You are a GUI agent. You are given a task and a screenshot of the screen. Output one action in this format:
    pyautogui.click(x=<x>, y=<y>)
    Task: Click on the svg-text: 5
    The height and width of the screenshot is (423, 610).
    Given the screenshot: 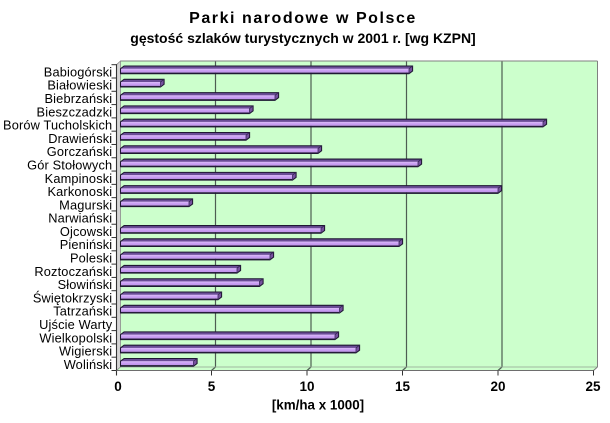 What is the action you would take?
    pyautogui.click(x=212, y=386)
    